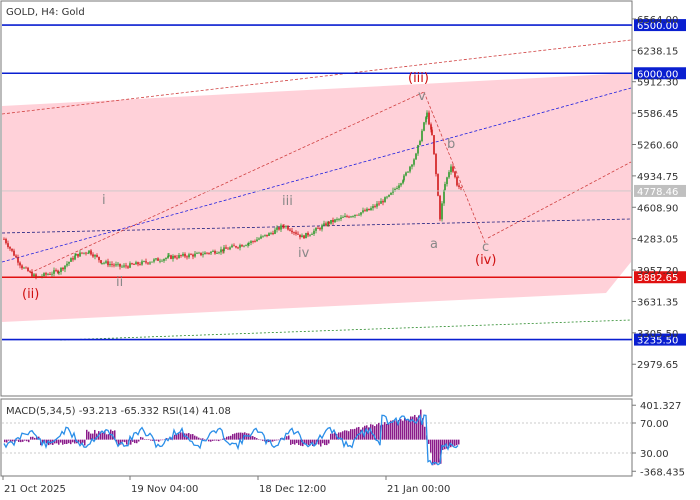  Describe the element at coordinates (316, 77) in the screenshot. I see `upper-channel-line` at that location.